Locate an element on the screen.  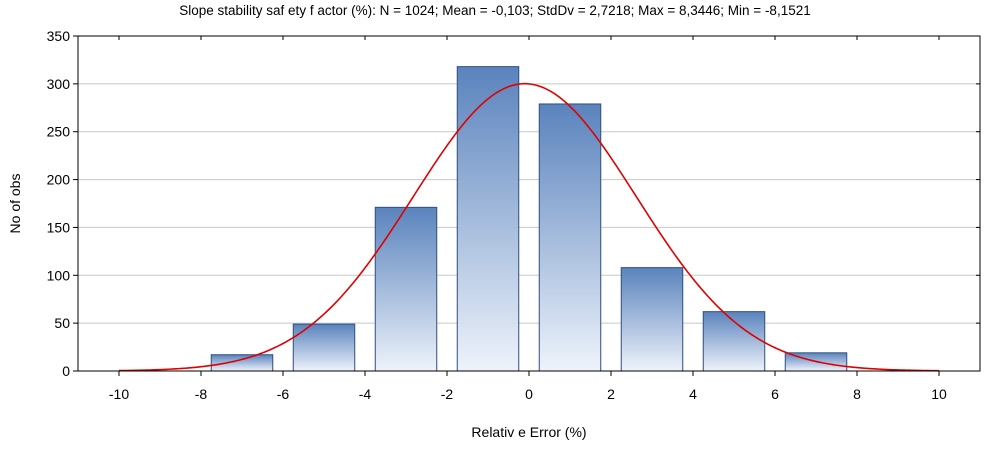
x-tick-label: -4 is located at coordinates (365, 394).